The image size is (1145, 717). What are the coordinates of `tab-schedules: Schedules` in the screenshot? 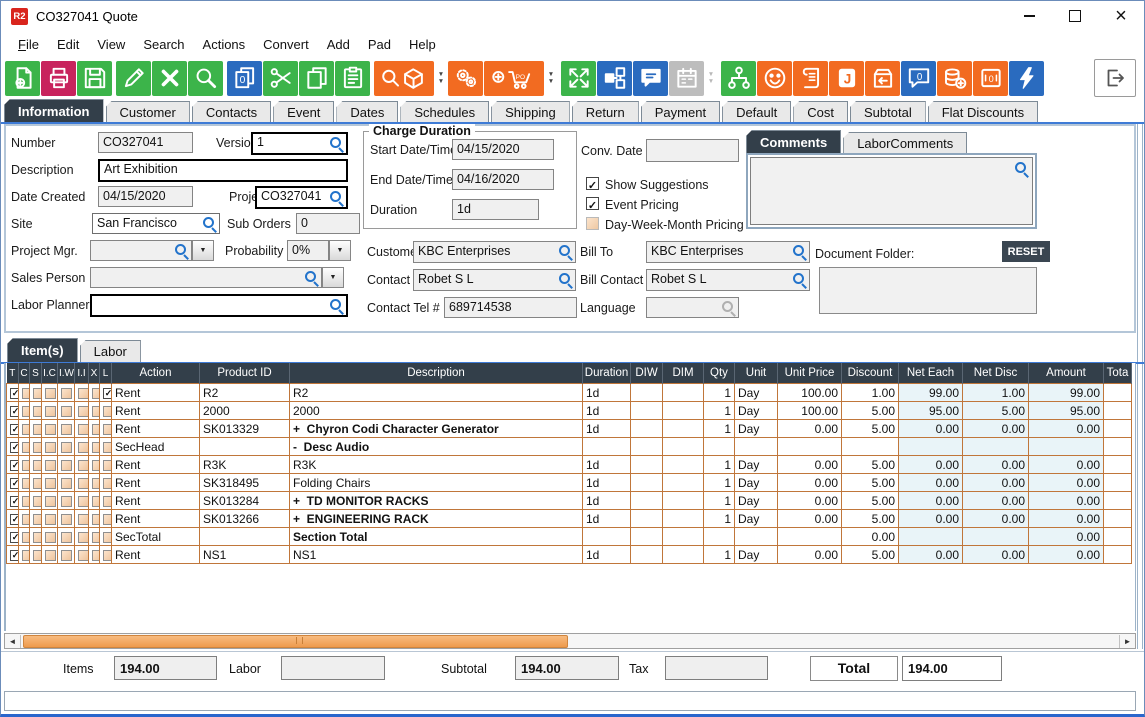 It's located at (445, 112).